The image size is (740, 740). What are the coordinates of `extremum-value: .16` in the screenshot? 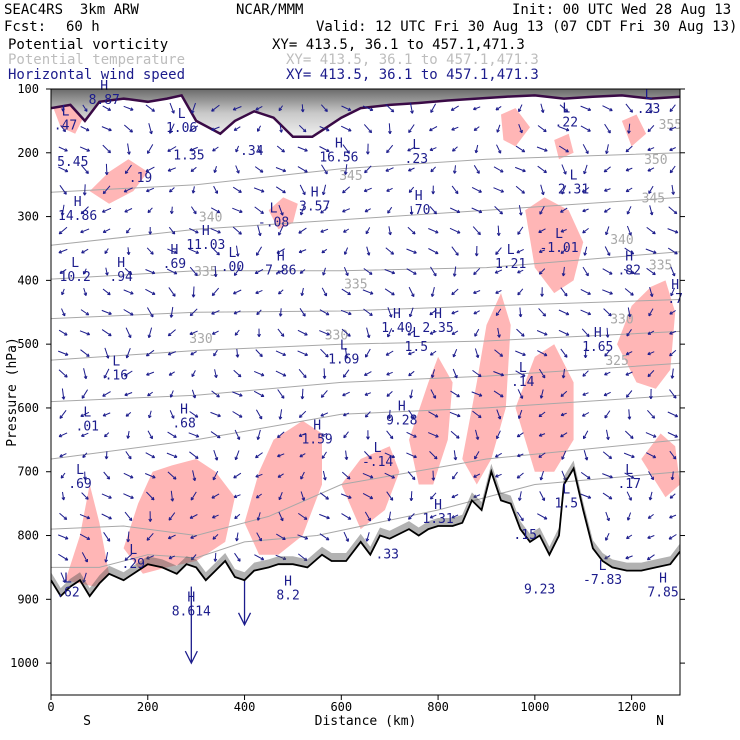 It's located at (116, 376).